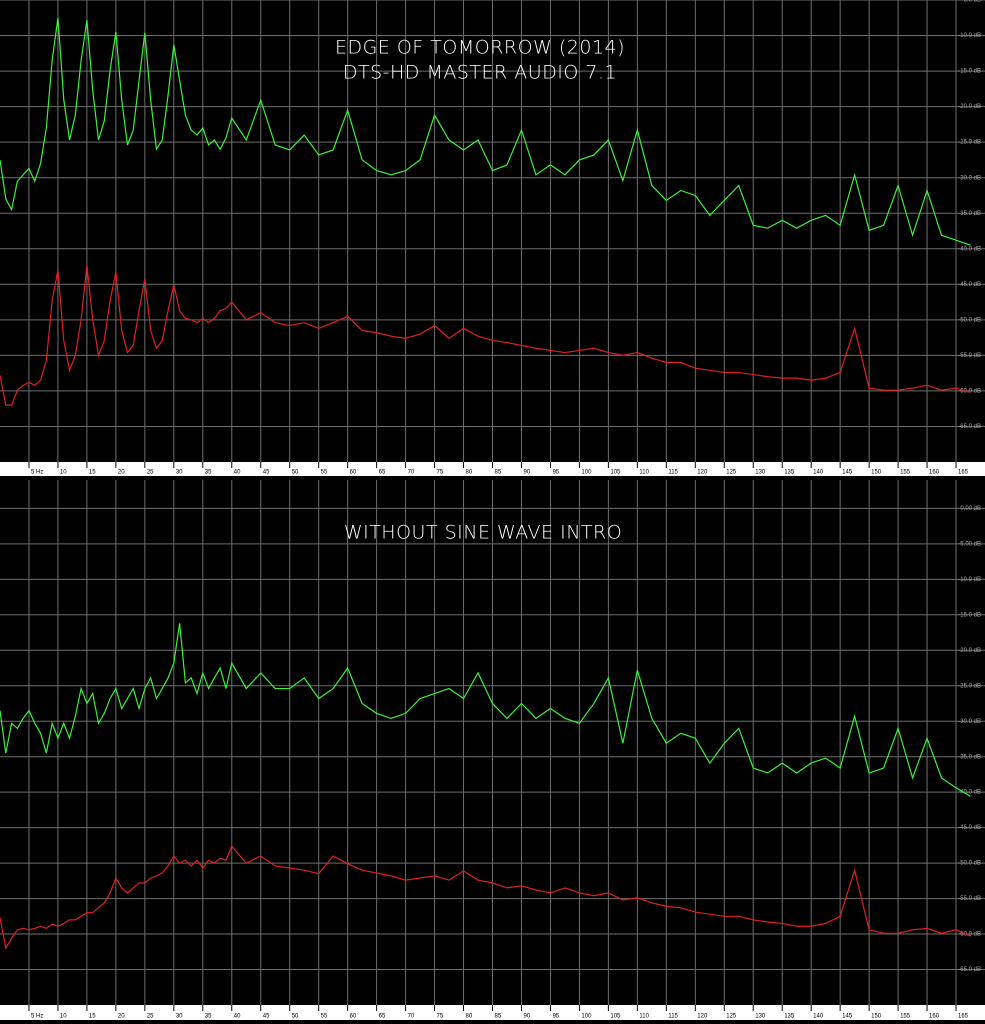 This screenshot has width=985, height=1024. Describe the element at coordinates (970, 509) in the screenshot. I see `y-tick-label: 0.00 dB` at that location.